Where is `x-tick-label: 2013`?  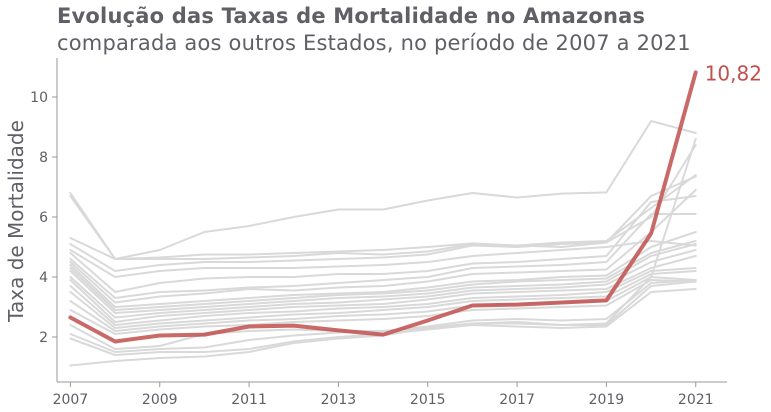 x-tick-label: 2013 is located at coordinates (339, 400).